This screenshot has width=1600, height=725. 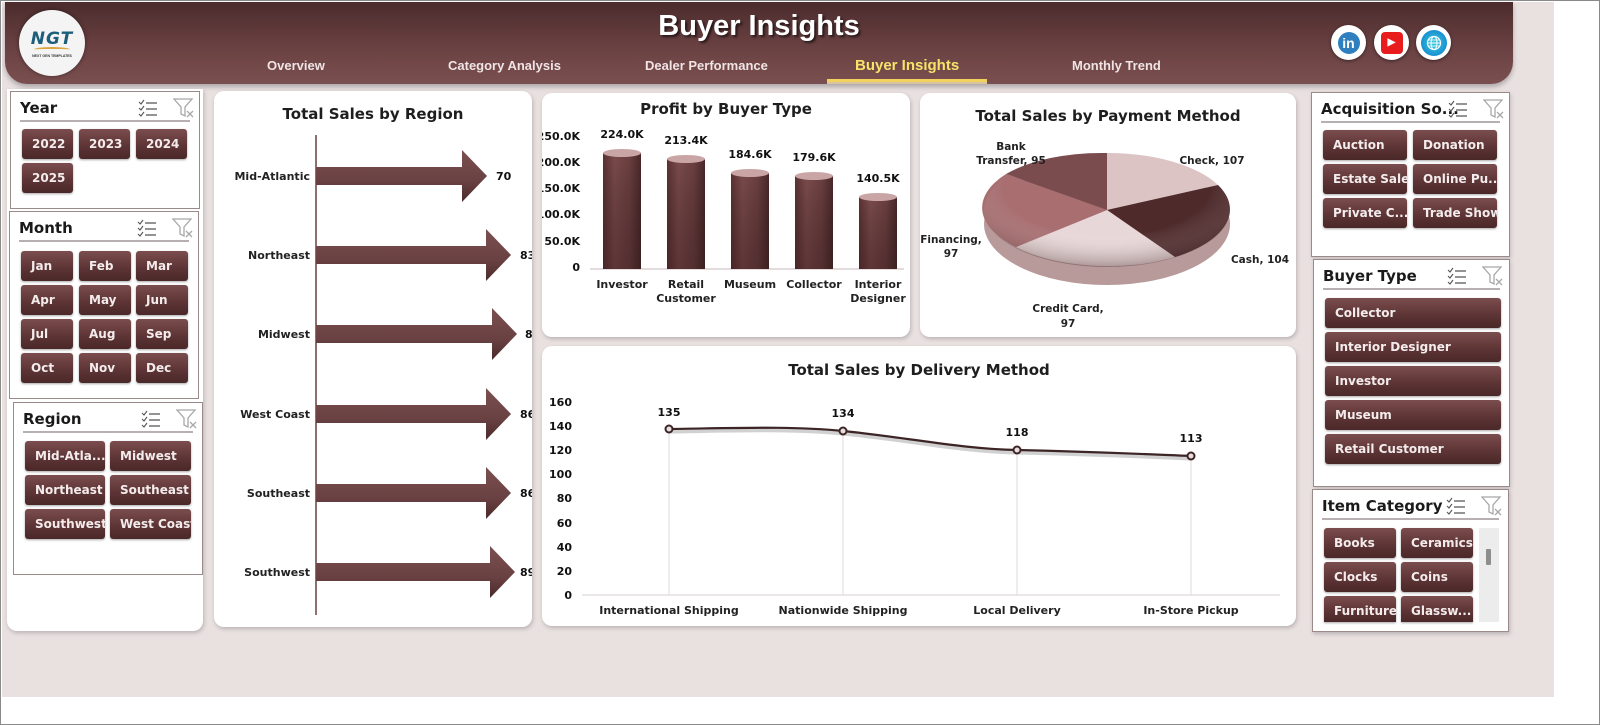 I want to click on svg-text: 140.5K, so click(x=878, y=178).